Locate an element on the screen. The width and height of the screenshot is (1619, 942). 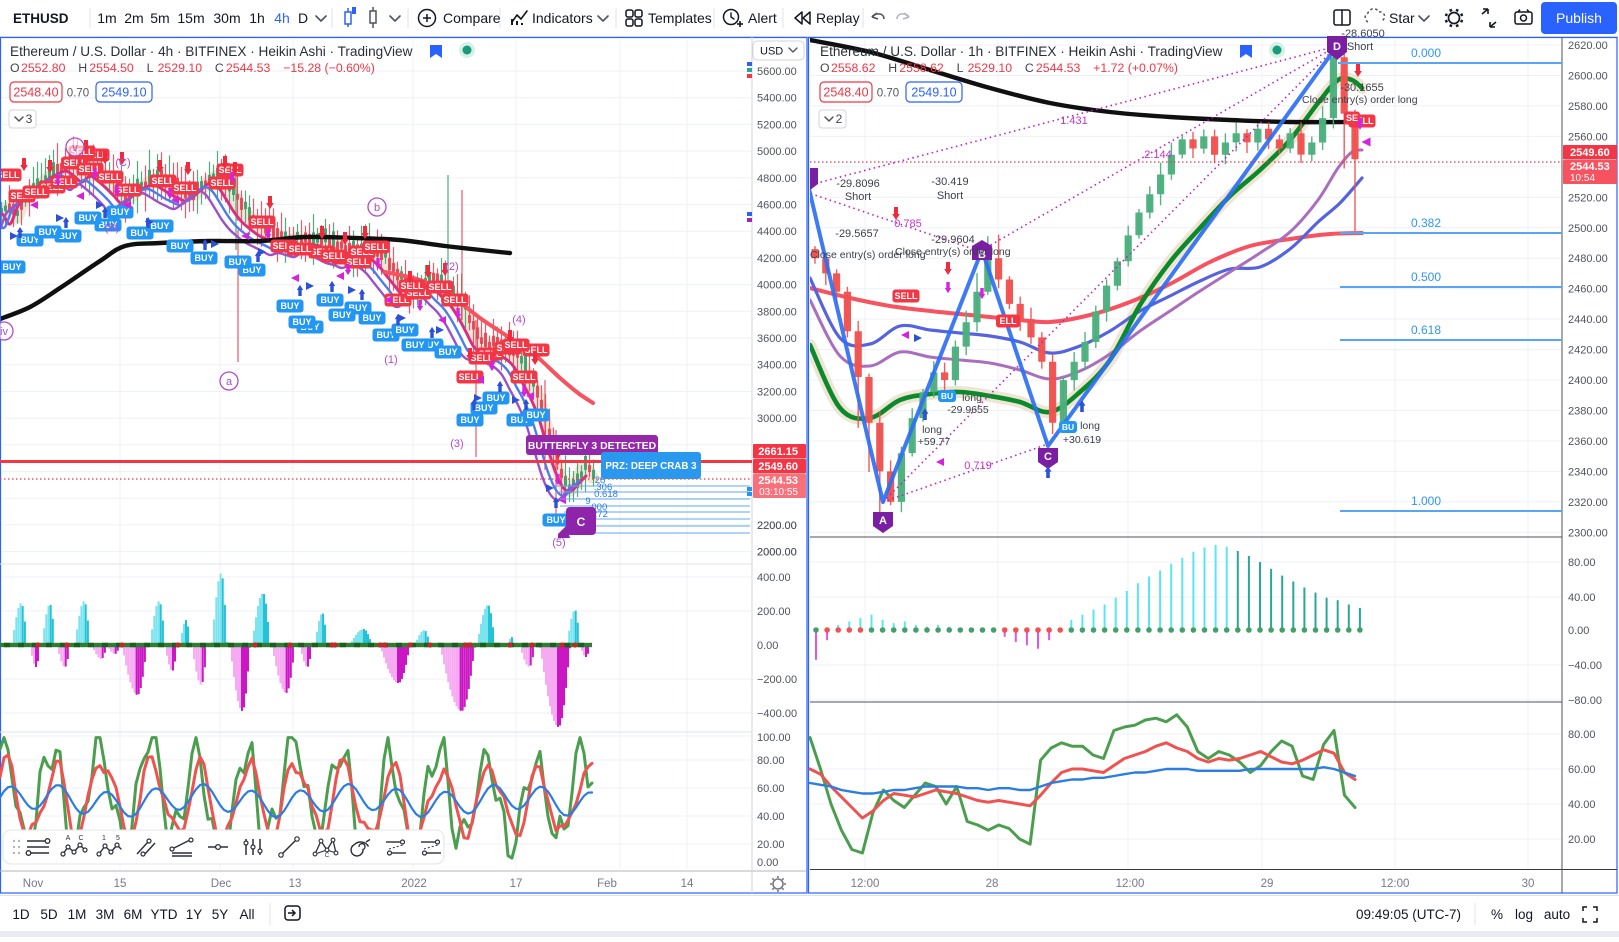
svg-text: 0.618 is located at coordinates (606, 494).